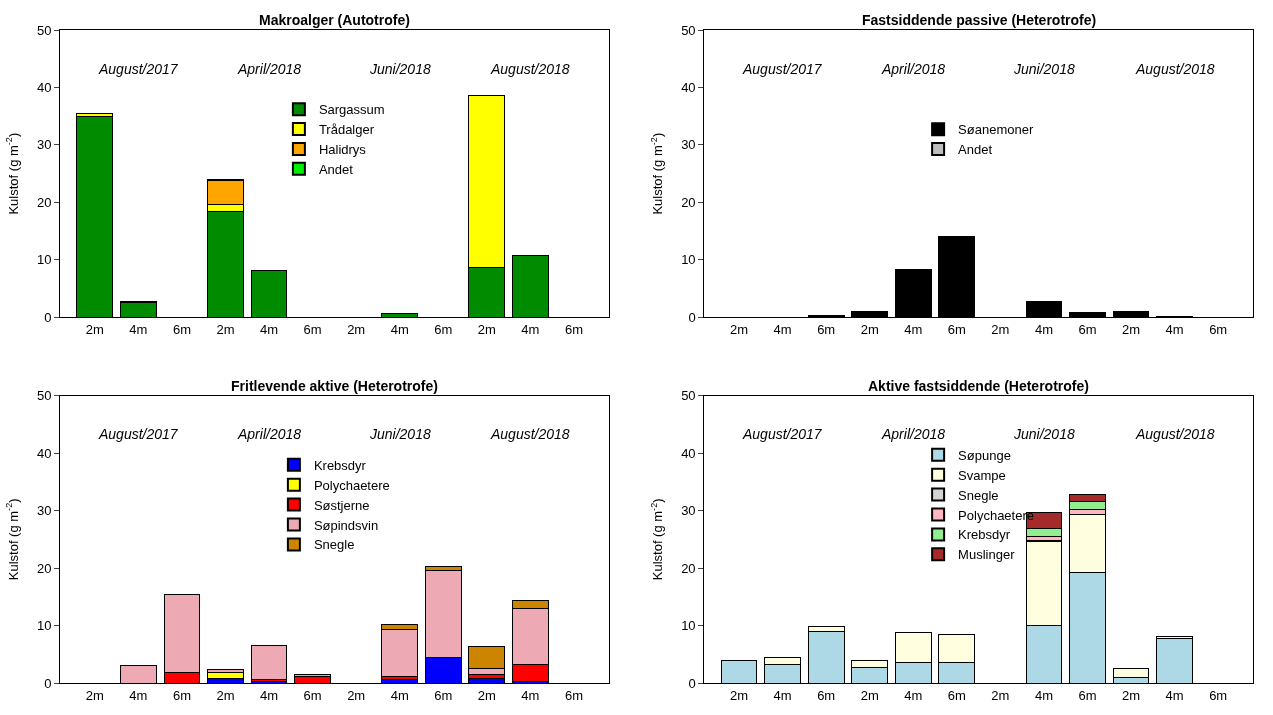 The width and height of the screenshot is (1273, 715). What do you see at coordinates (342, 149) in the screenshot?
I see `legend-label: Halidrys` at bounding box center [342, 149].